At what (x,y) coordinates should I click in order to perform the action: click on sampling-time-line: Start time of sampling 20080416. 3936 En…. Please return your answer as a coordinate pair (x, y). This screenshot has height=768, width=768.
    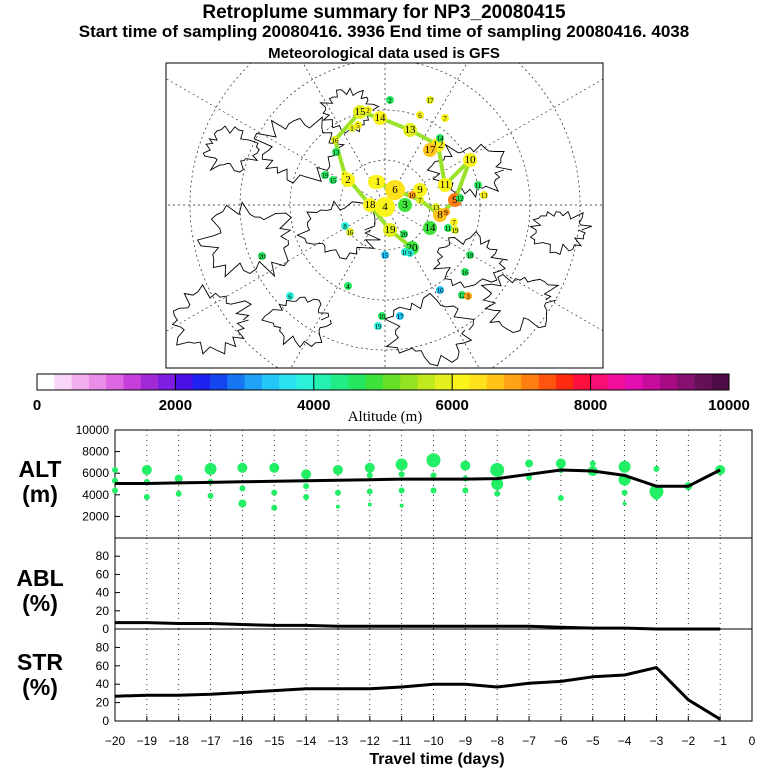
    Looking at the image, I should click on (384, 31).